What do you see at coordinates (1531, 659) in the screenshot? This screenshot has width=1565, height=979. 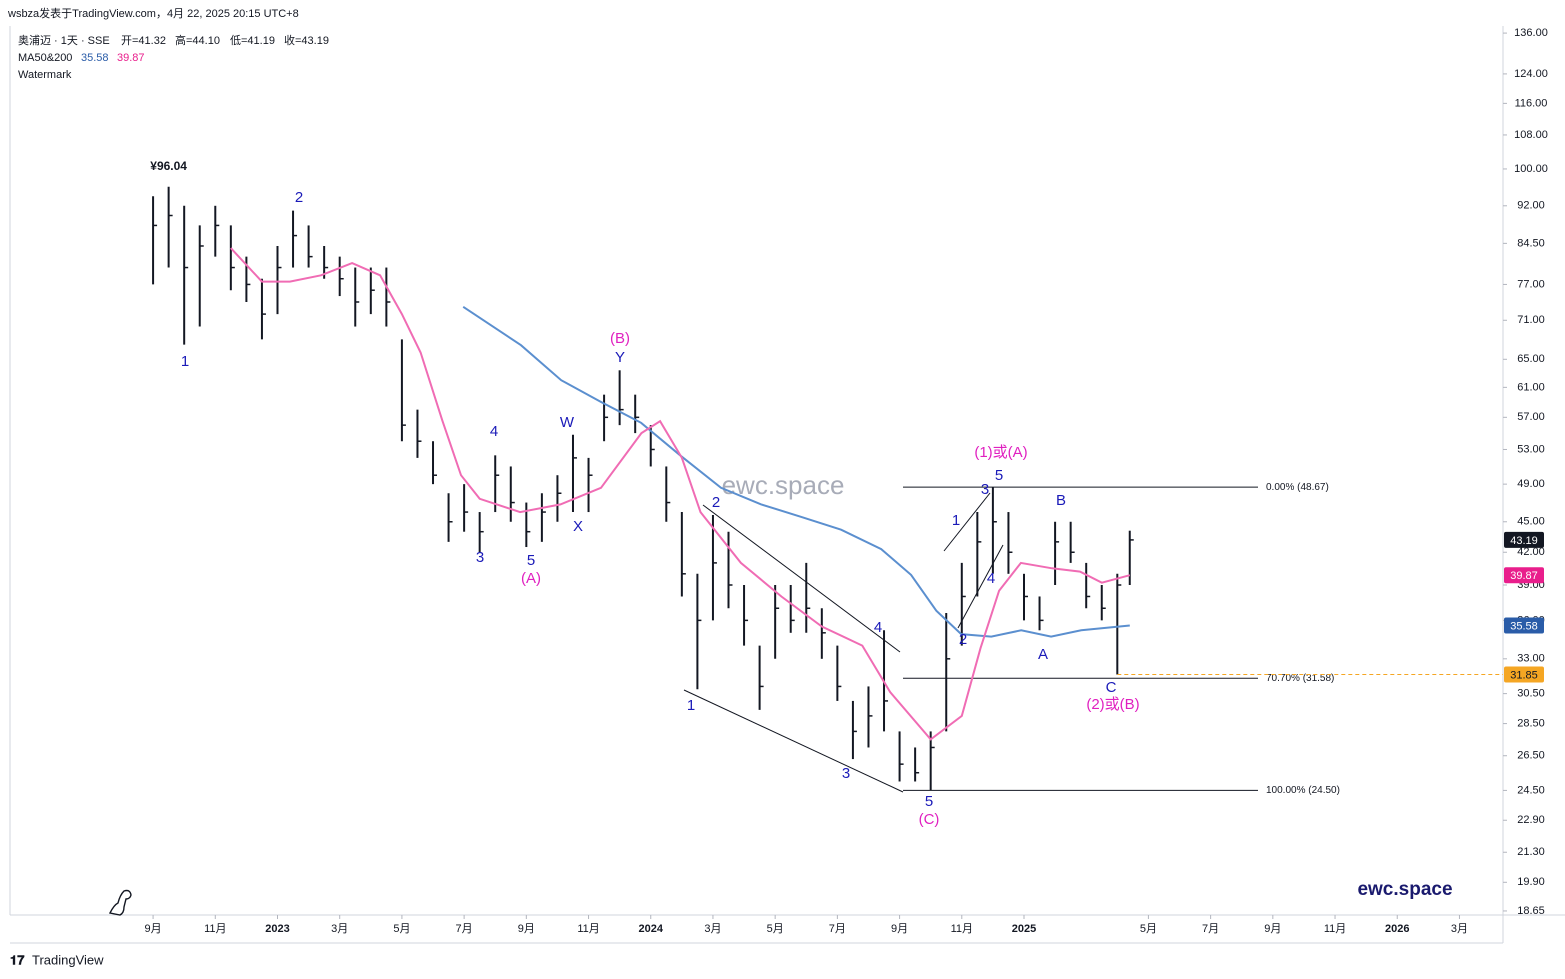 I see `y-tick-label: 33.00` at bounding box center [1531, 659].